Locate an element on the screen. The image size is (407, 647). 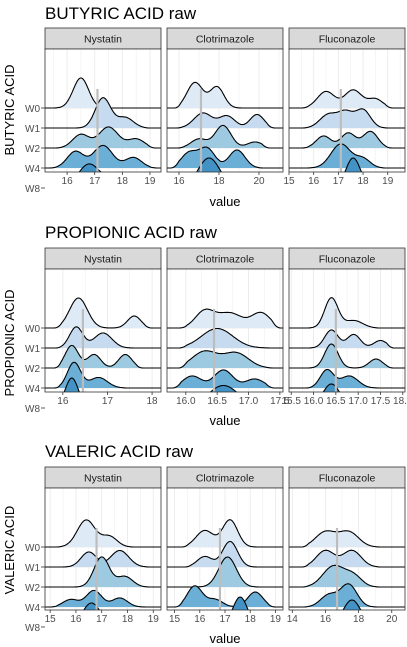
facet-panel-fluconazole: Fluconazole 15 16 17 18 19 is located at coordinates (344, 107).